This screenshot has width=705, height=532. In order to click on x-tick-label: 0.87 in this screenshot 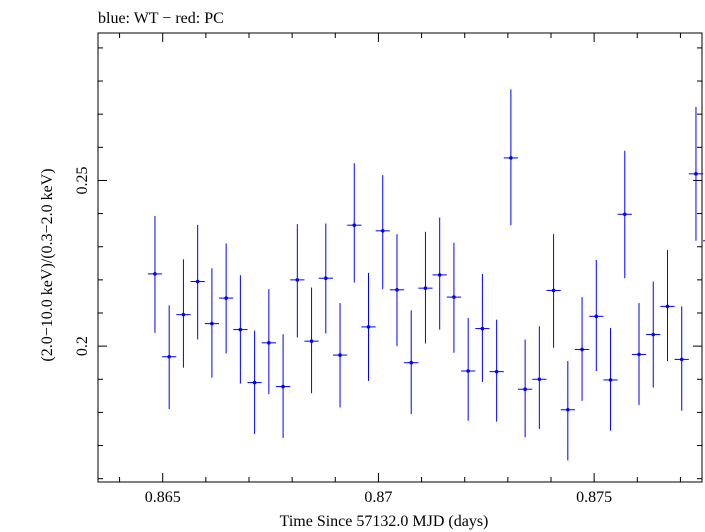, I will do `click(378, 497)`.